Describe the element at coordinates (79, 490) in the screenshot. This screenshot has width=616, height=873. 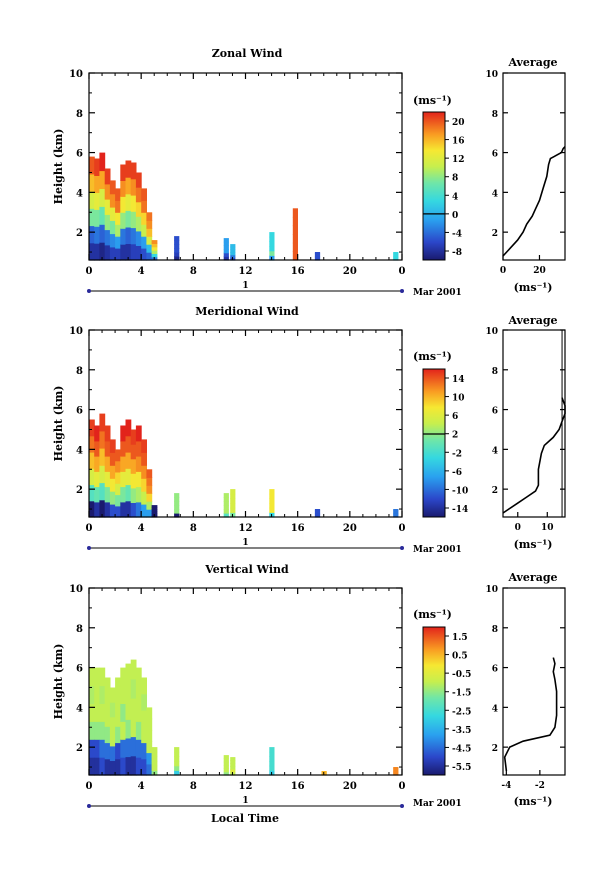
I see `y-tick-label: 2` at that location.